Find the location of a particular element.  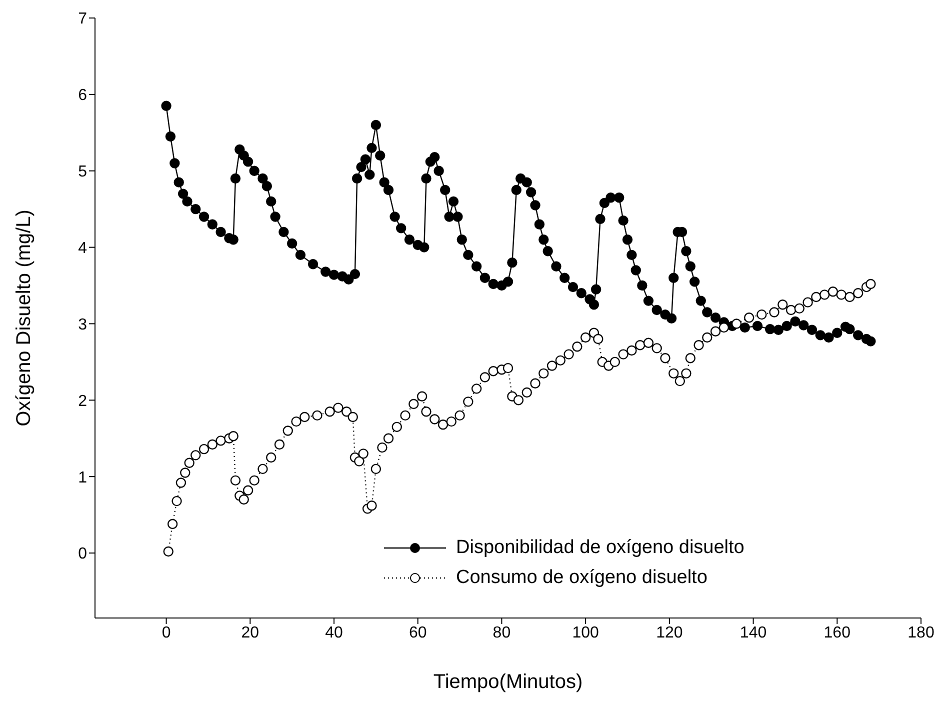

y-tick-label: 5 is located at coordinates (83, 172).